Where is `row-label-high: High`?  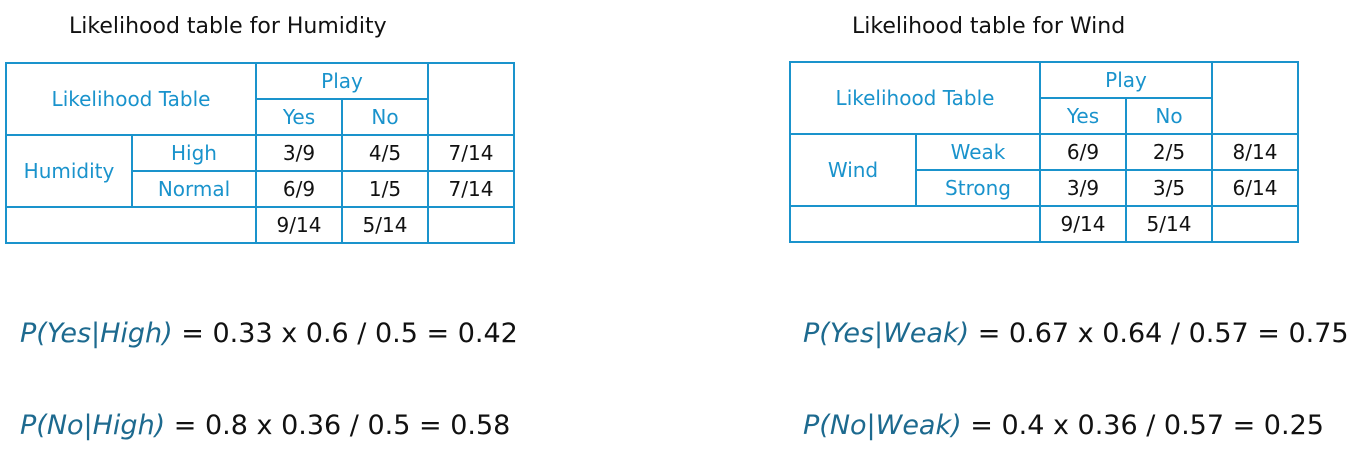
row-label-high: High is located at coordinates (194, 153).